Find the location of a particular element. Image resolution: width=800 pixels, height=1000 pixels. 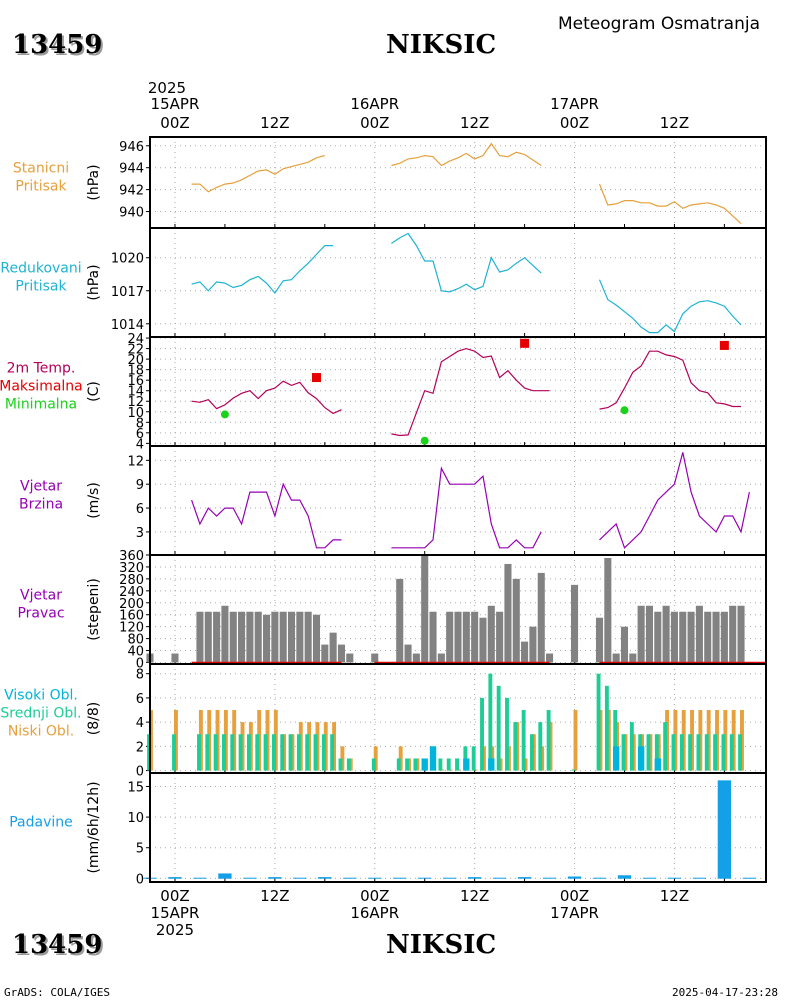

station-id-footer: 13459 is located at coordinates (57, 945).